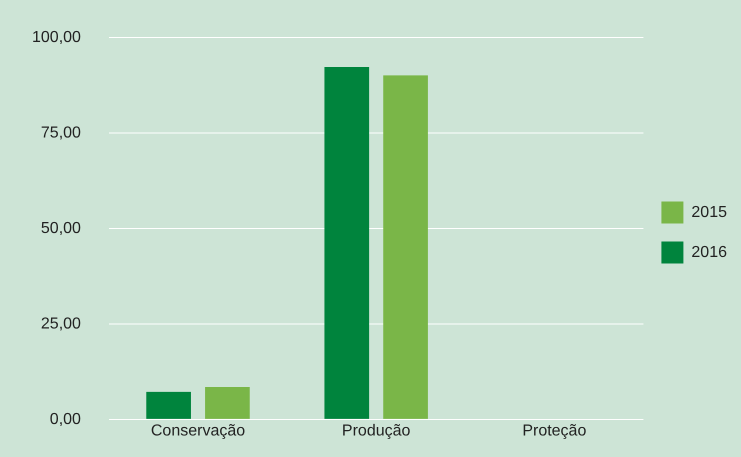 The height and width of the screenshot is (457, 741). What do you see at coordinates (61, 133) in the screenshot?
I see `y-tick-label: 75,00` at bounding box center [61, 133].